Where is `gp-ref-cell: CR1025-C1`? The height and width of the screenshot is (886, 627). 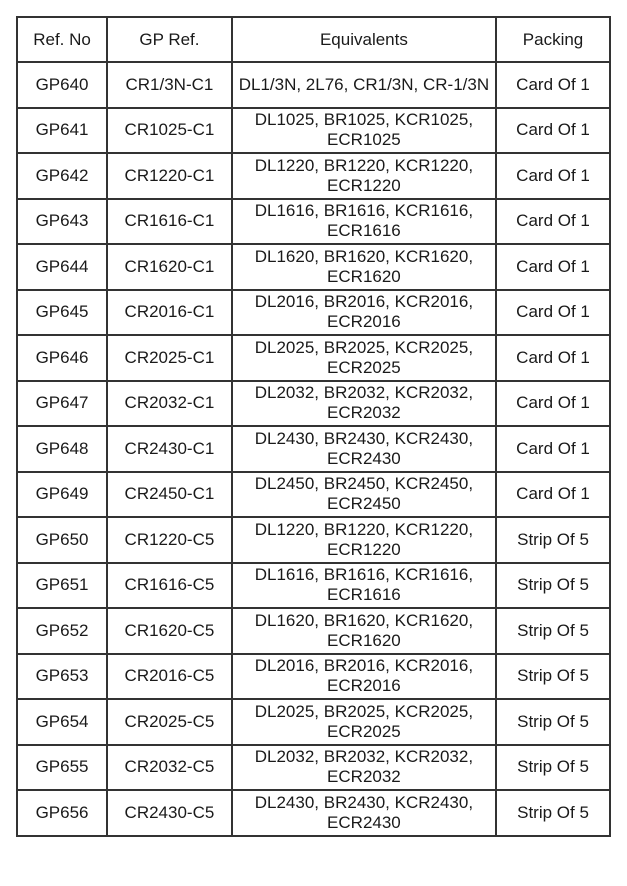 gp-ref-cell: CR1025-C1 is located at coordinates (169, 130).